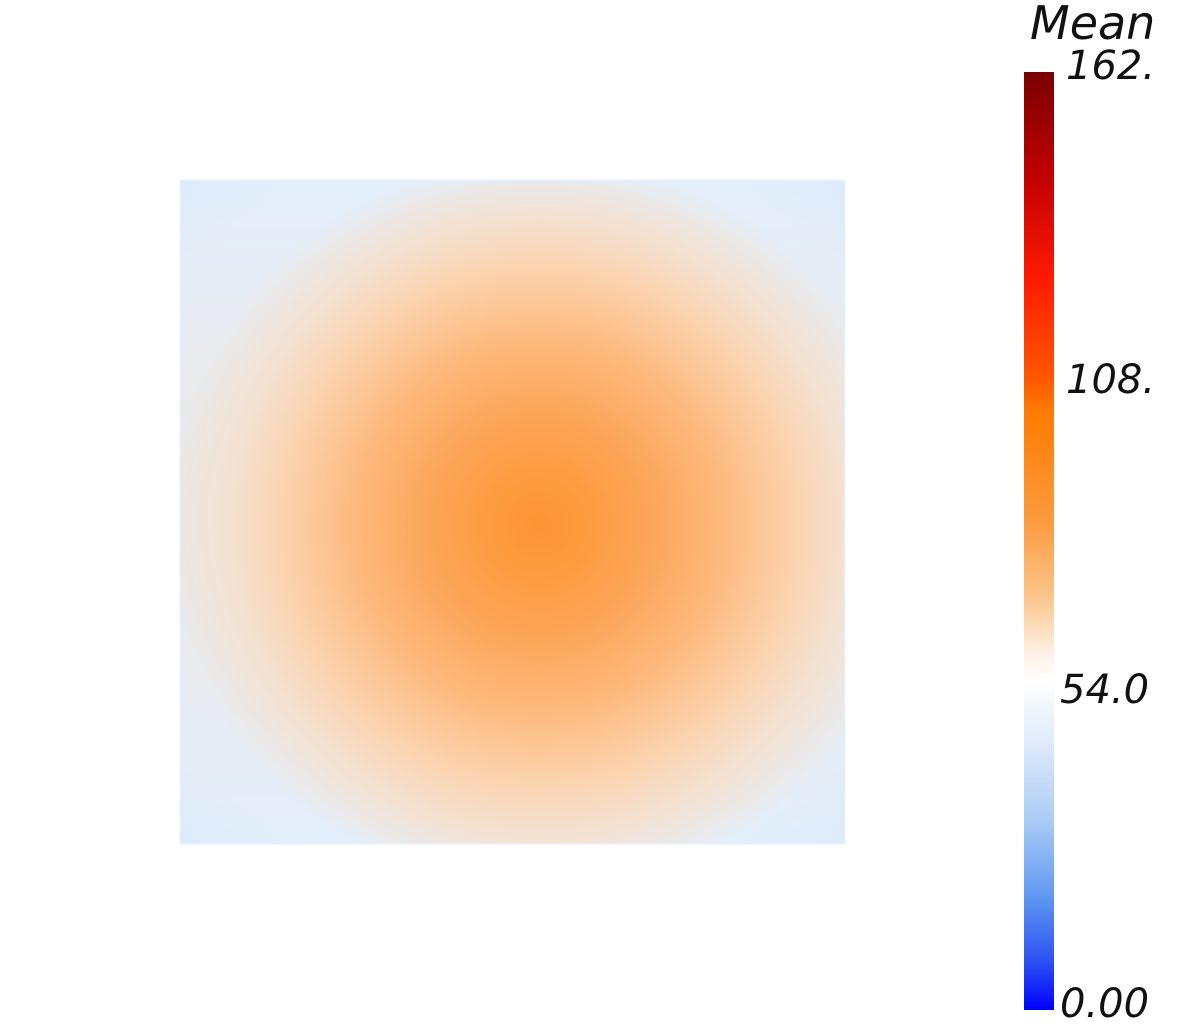  What do you see at coordinates (1093, 25) in the screenshot?
I see `color-legend-title: Mean` at bounding box center [1093, 25].